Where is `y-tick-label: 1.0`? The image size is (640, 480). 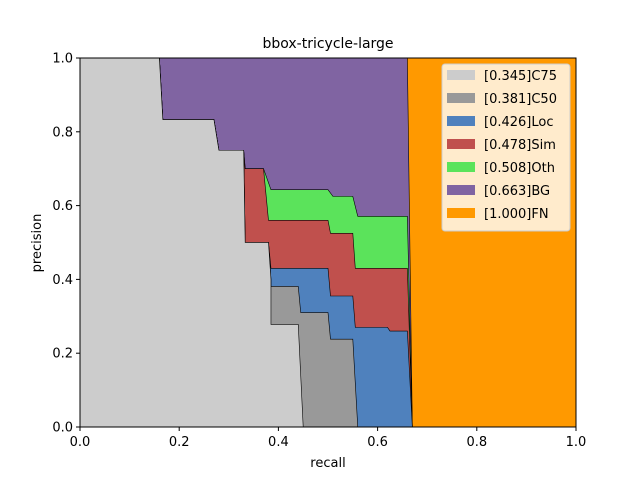 y-tick-label: 1.0 is located at coordinates (62, 59).